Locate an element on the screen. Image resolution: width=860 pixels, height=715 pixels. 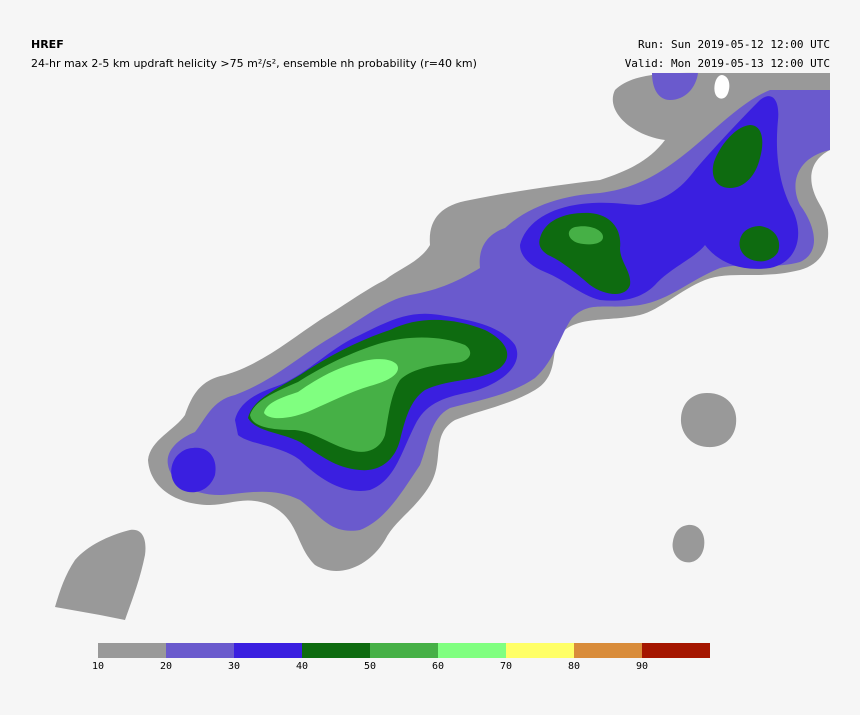
prob-40-50-east is located at coordinates (759, 244).